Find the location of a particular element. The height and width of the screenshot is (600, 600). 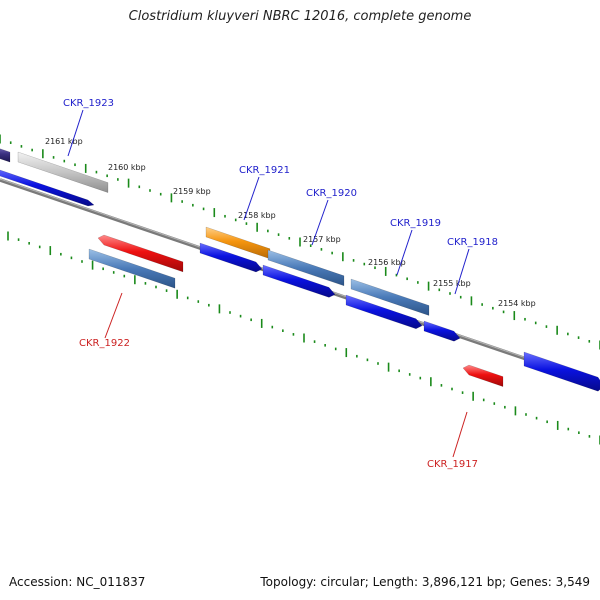

gene-label-ckr-1922: CKR_1922 is located at coordinates (104, 343).